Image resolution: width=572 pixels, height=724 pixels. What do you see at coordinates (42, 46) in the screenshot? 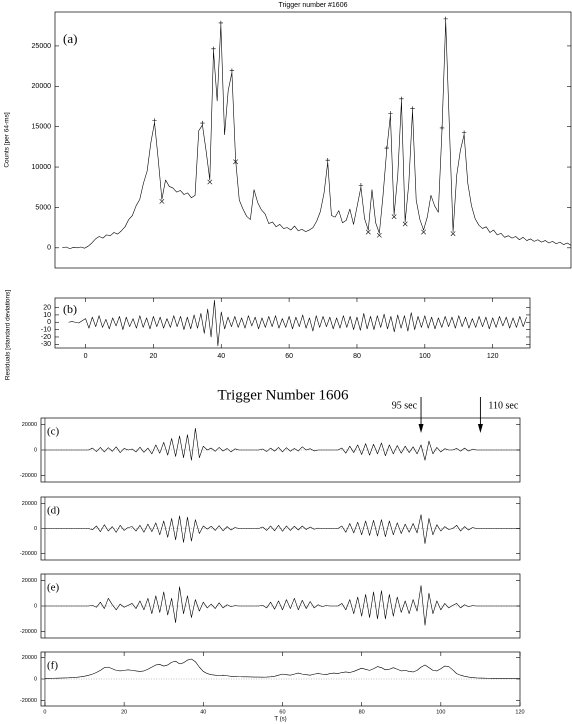
I see `y-tick-label: 25000` at bounding box center [42, 46].